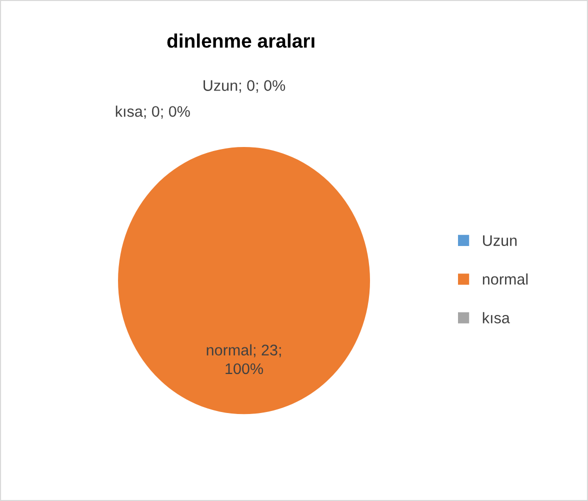  Describe the element at coordinates (240, 41) in the screenshot. I see `chart-title: dinlenme araları` at that location.